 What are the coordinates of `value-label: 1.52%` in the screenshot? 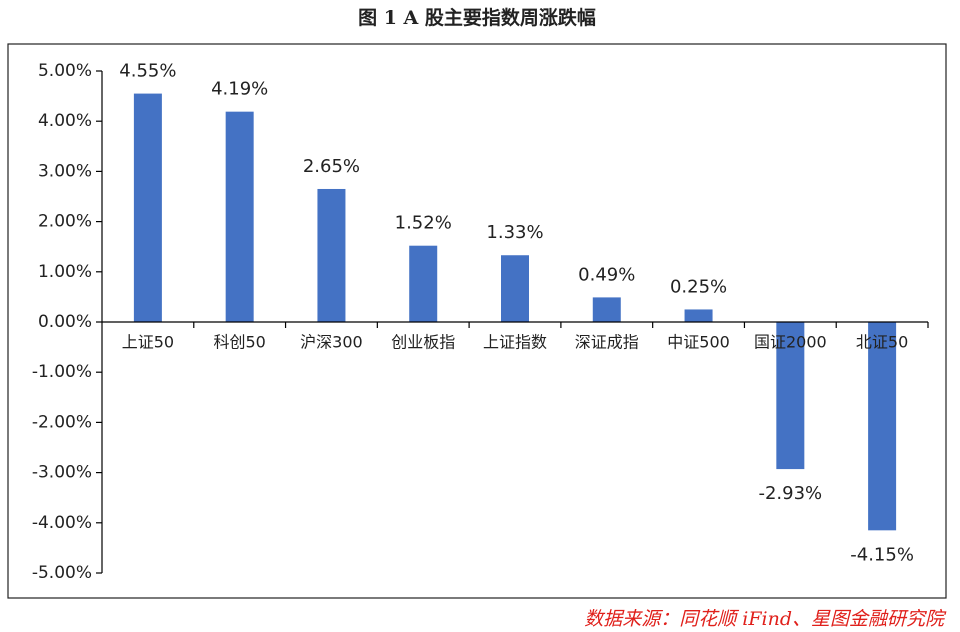 It's located at (423, 223).